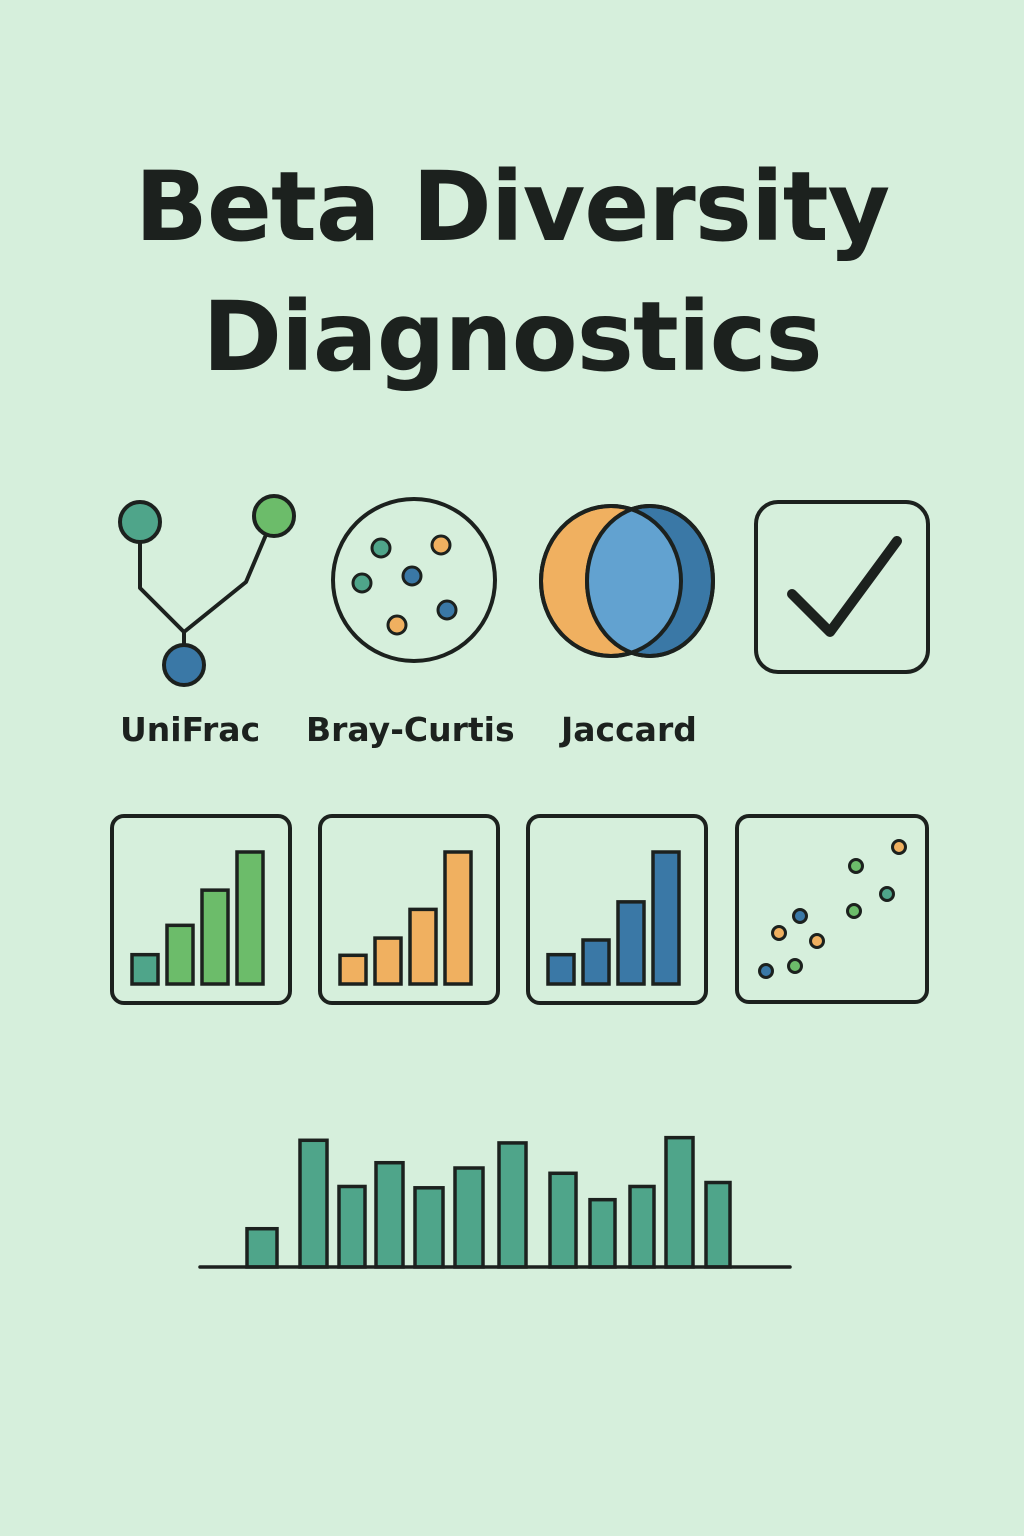  What do you see at coordinates (842, 587) in the screenshot?
I see `checkmark-box-icon` at bounding box center [842, 587].